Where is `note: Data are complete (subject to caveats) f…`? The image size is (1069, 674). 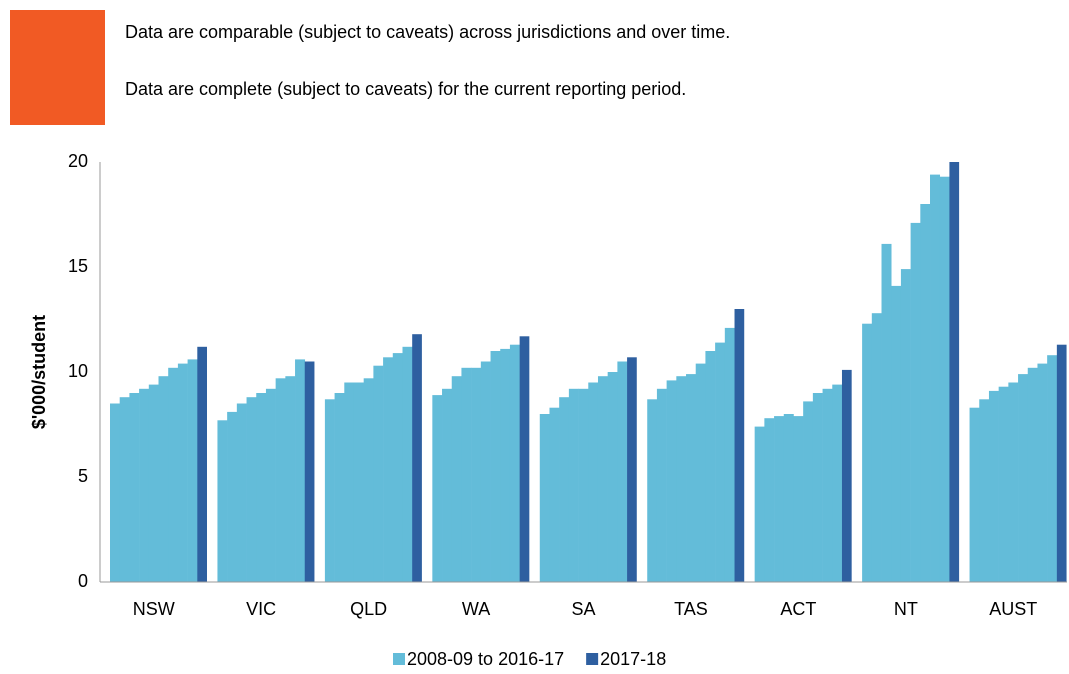
note: Data are complete (subject to caveats) f… is located at coordinates (405, 89).